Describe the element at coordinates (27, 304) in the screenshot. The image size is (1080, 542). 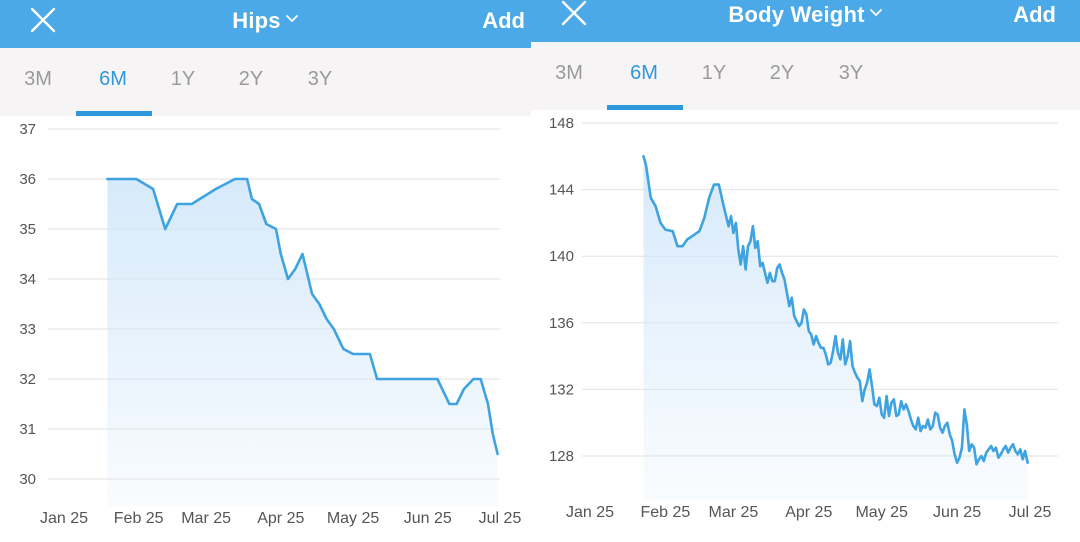
I see `y-axis: 30 31 32 33 34 35 36 37` at that location.